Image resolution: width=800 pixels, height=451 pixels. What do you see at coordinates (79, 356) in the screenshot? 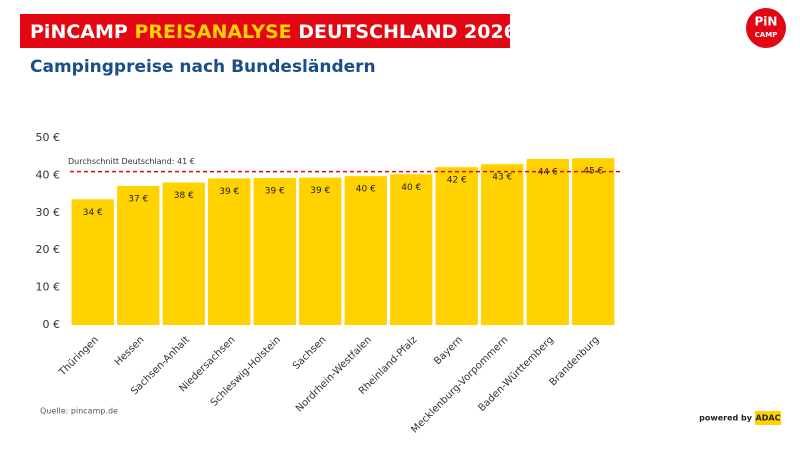
I see `x-tick-label: Thüringen` at bounding box center [79, 356].